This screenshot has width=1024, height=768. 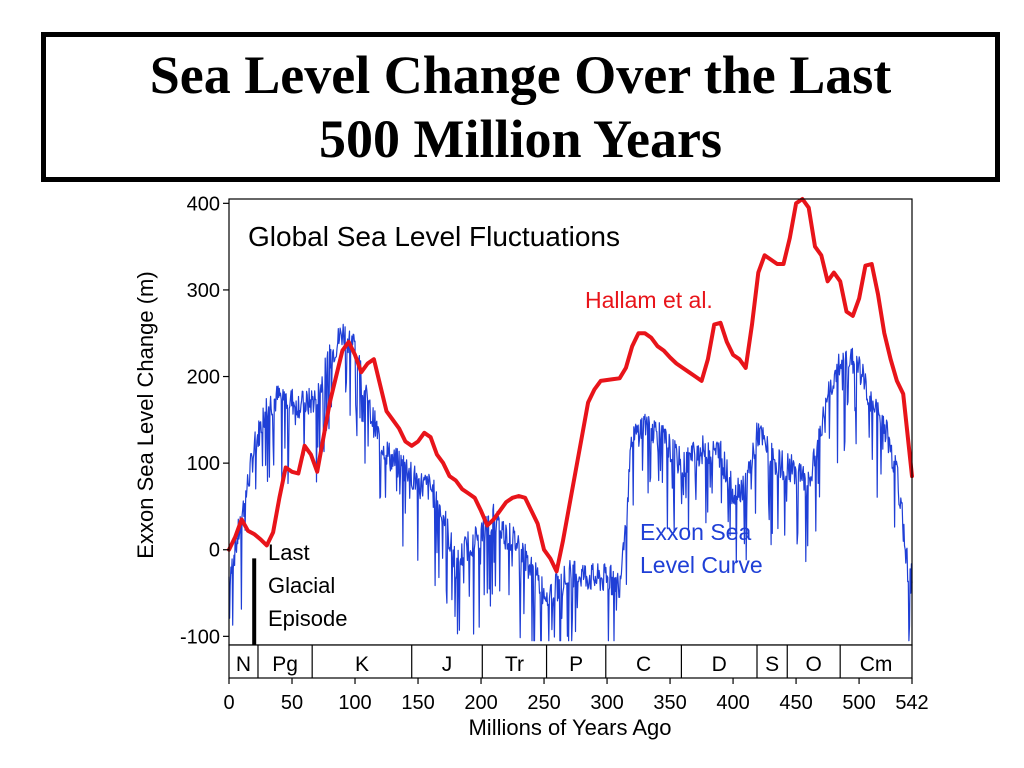 I want to click on glacial-label-line-1: Last, so click(x=289, y=552).